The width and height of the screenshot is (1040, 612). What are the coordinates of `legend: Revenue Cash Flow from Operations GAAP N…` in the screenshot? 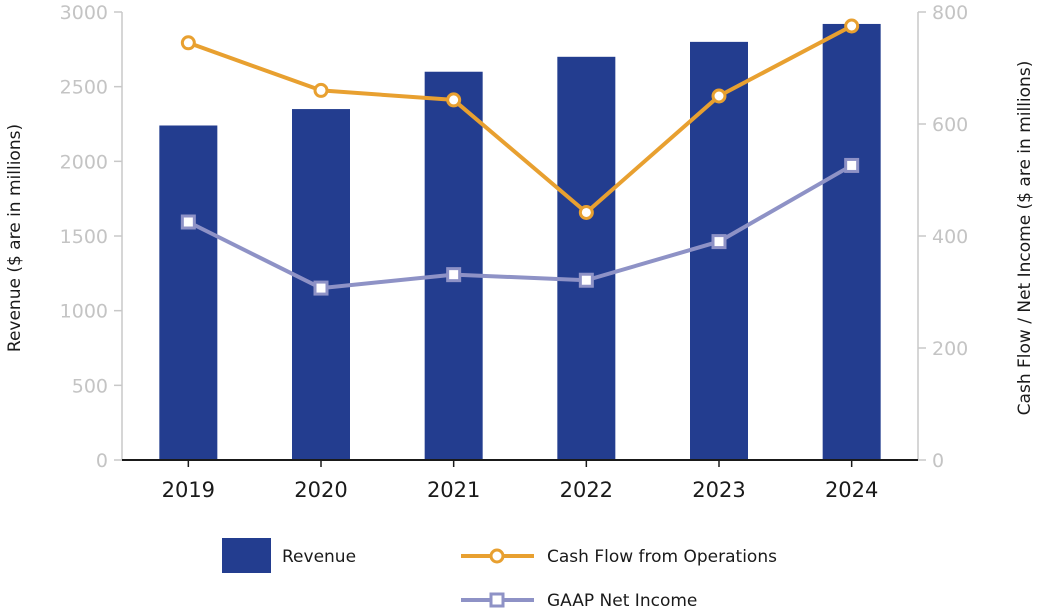 It's located at (499, 574).